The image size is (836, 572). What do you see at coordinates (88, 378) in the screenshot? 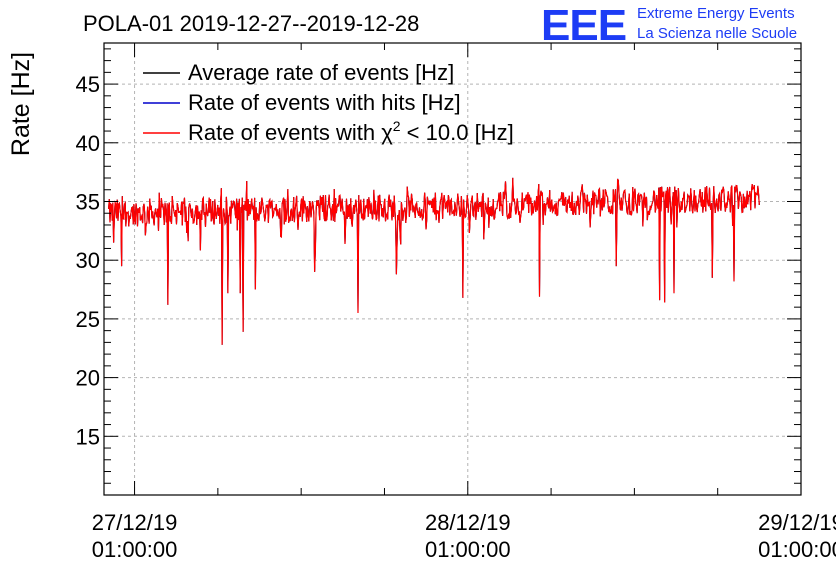
I see `y-tick-label-20: 20` at bounding box center [88, 378].